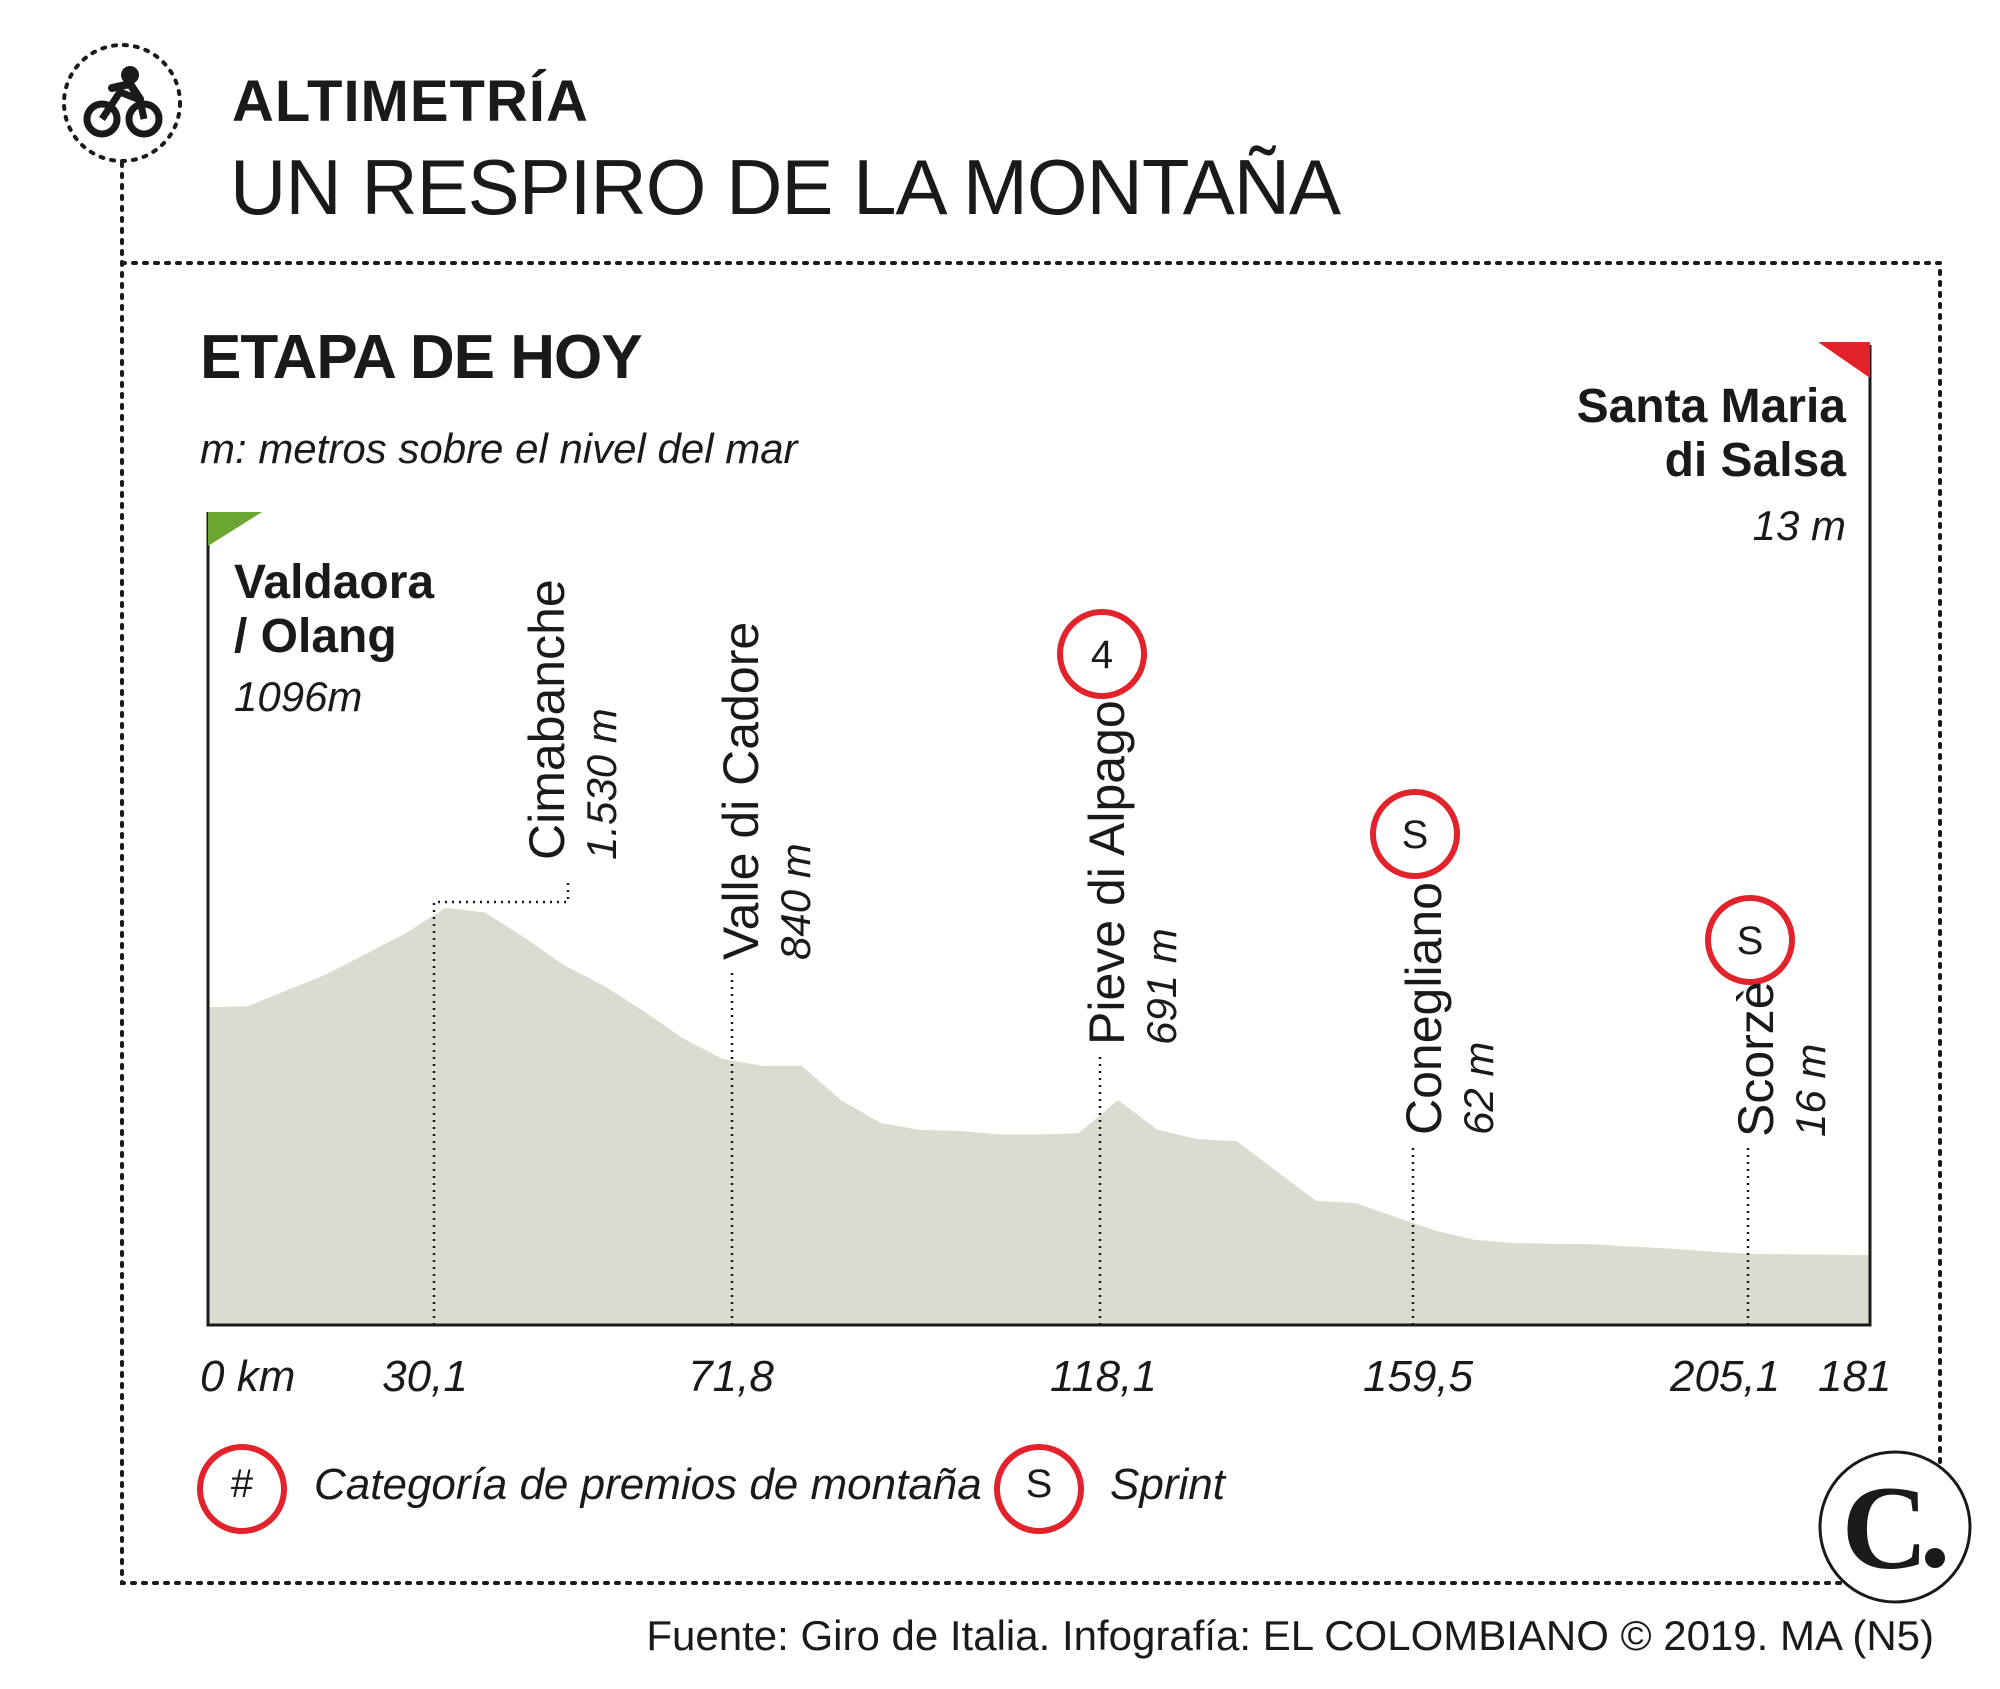  What do you see at coordinates (1799, 525) in the screenshot?
I see `finish-elevation: 13 m` at bounding box center [1799, 525].